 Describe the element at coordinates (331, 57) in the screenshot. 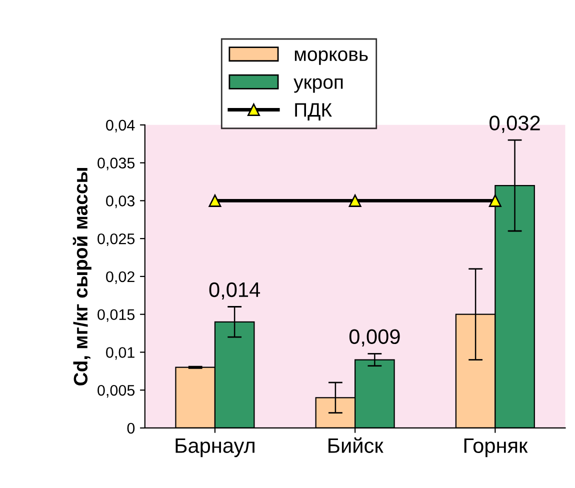

I see `legend-label: морковь` at that location.